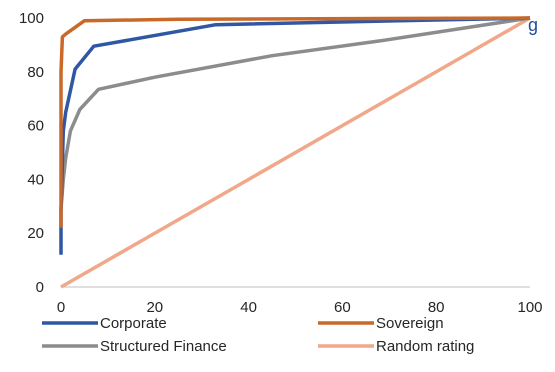  What do you see at coordinates (61, 307) in the screenshot?
I see `x-tick-label: 0` at bounding box center [61, 307].